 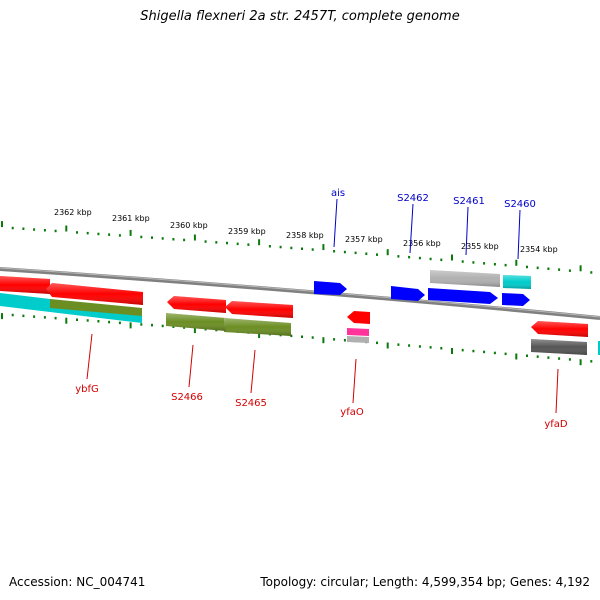 What do you see at coordinates (322, 373) in the screenshot?
I see `reverse-label-leaders` at bounding box center [322, 373].